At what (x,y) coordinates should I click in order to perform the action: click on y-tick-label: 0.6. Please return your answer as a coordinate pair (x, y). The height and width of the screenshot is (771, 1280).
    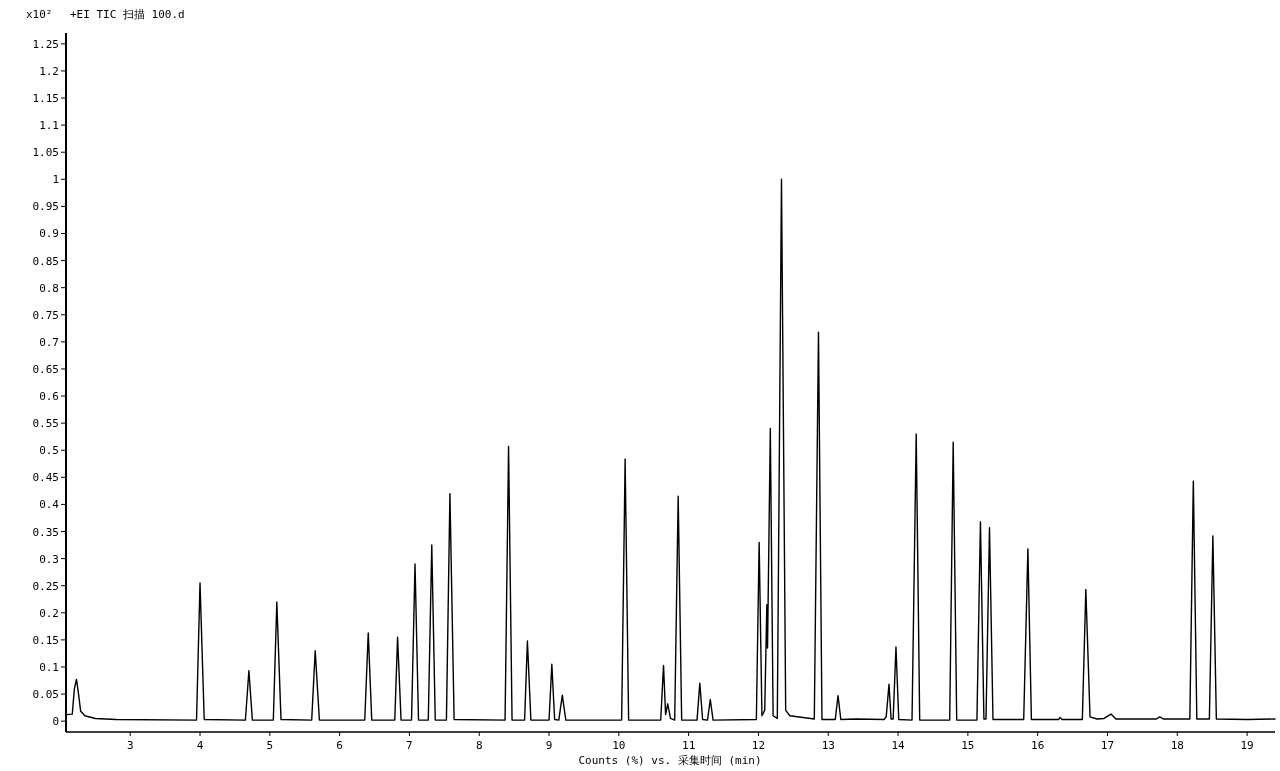
    Looking at the image, I should click on (49, 397).